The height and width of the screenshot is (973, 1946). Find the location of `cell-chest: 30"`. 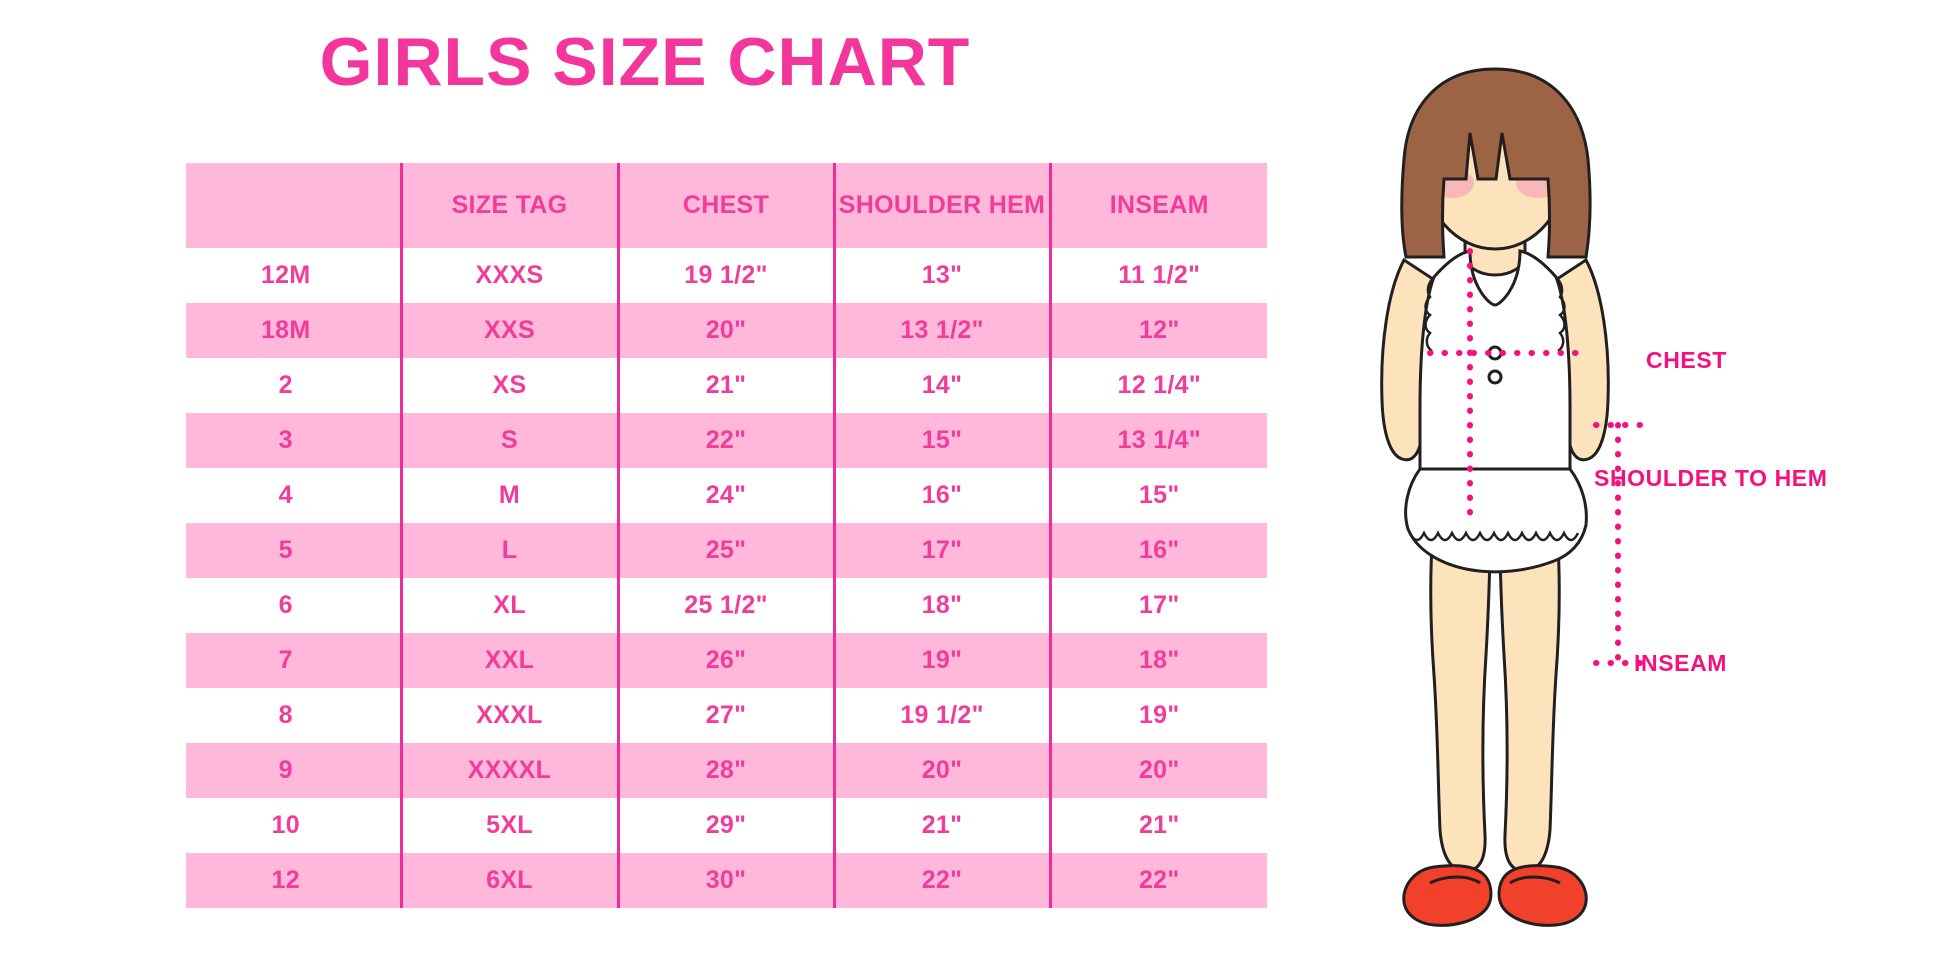

cell-chest: 30" is located at coordinates (727, 880).